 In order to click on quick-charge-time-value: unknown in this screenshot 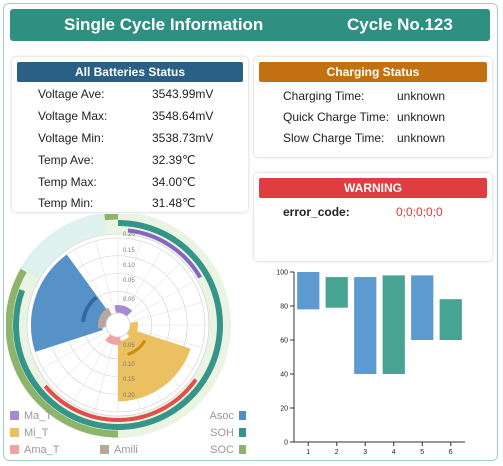, I will do `click(421, 117)`.